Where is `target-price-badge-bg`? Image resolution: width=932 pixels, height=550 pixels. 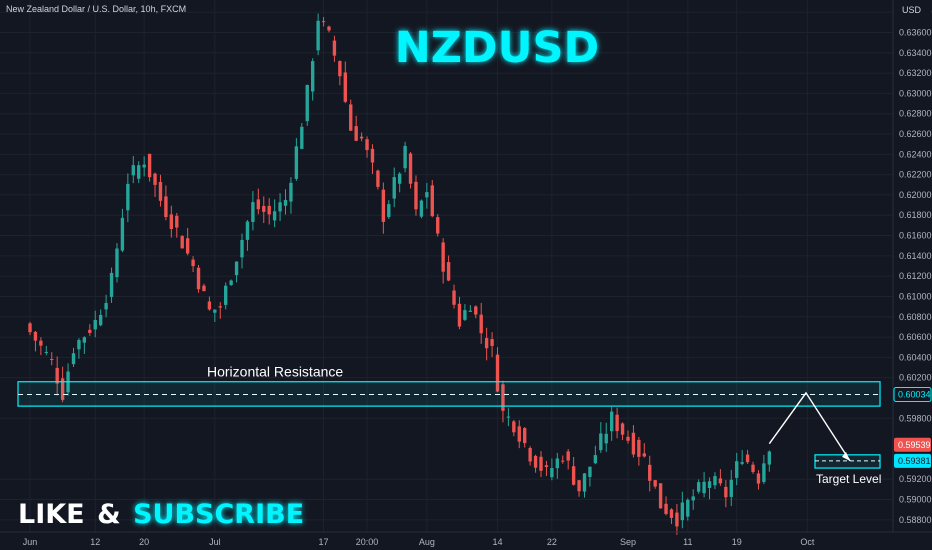
target-price-badge-bg is located at coordinates (912, 460).